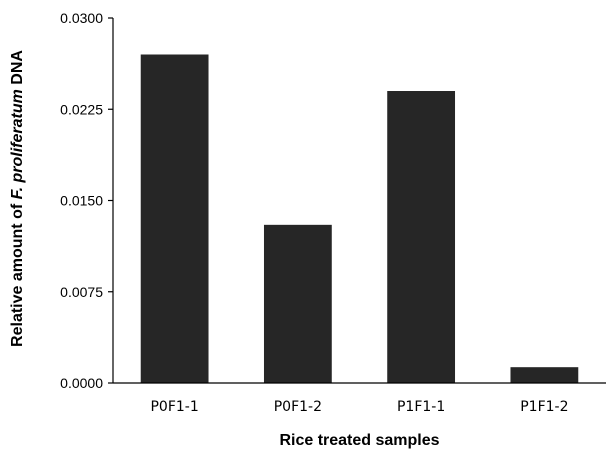 The image size is (609, 457). Describe the element at coordinates (359, 407) in the screenshot. I see `x-axis-labels: P0F1-1 P0F1-2 P1F1-1 P1F1-2` at that location.